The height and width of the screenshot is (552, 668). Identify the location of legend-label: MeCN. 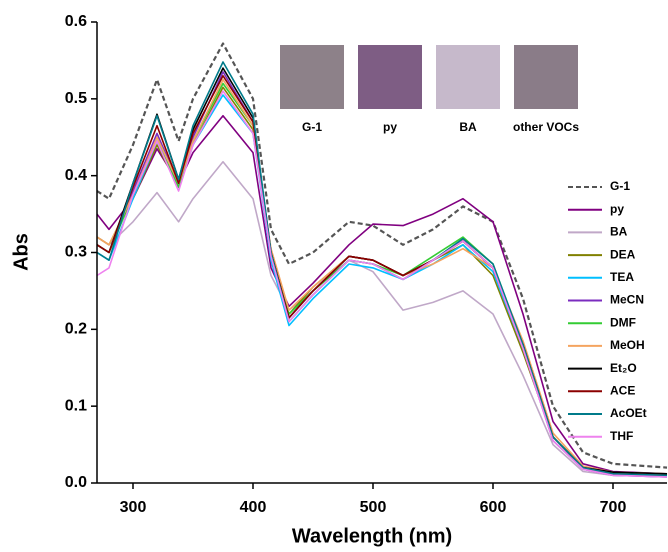
(627, 300).